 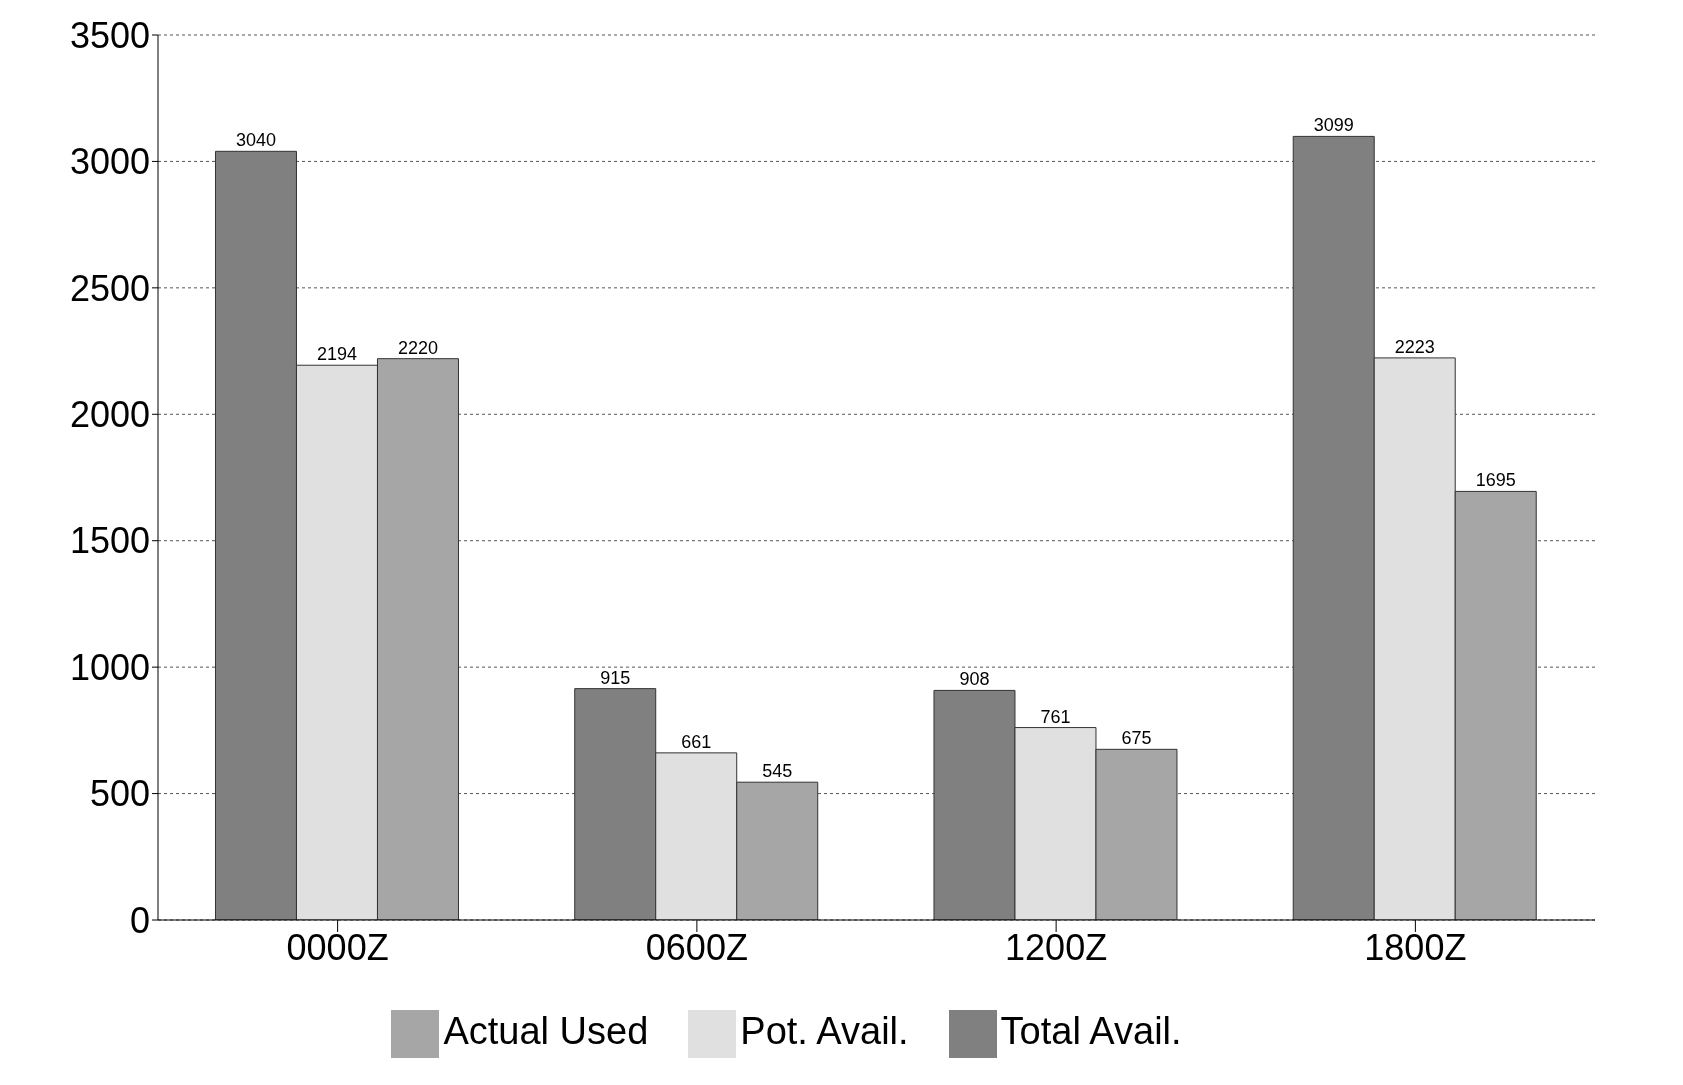 What do you see at coordinates (1414, 346) in the screenshot?
I see `data-label: 2223` at bounding box center [1414, 346].